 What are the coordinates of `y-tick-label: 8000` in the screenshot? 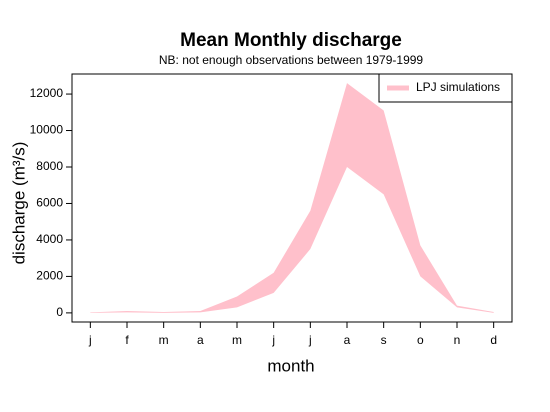 It's located at (49, 166).